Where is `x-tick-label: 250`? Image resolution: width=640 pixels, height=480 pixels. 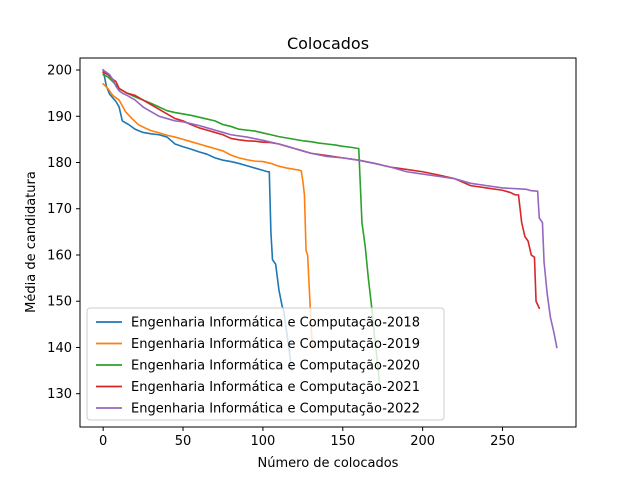 x-tick-label: 250 is located at coordinates (502, 441).